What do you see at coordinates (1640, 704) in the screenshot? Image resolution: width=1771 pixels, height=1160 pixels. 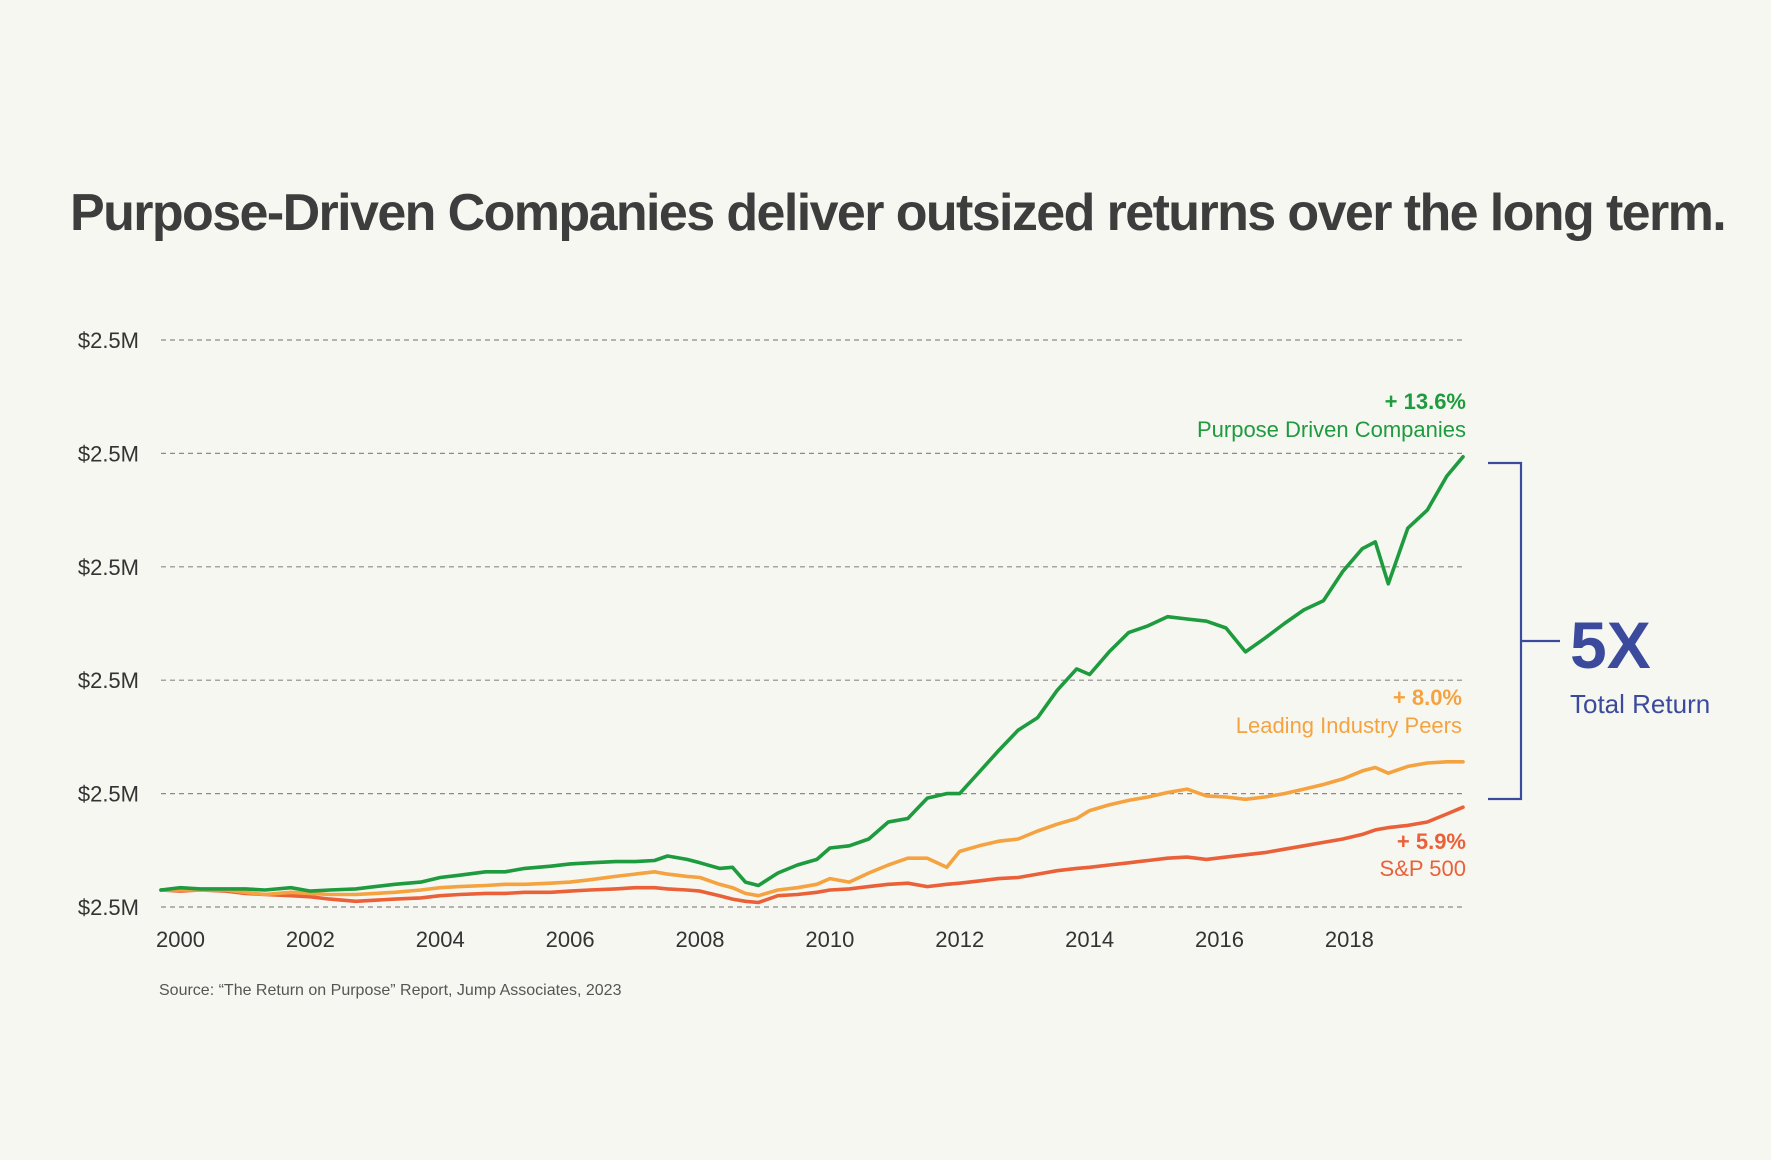 I see `multiplier-caption: Total Return` at bounding box center [1640, 704].